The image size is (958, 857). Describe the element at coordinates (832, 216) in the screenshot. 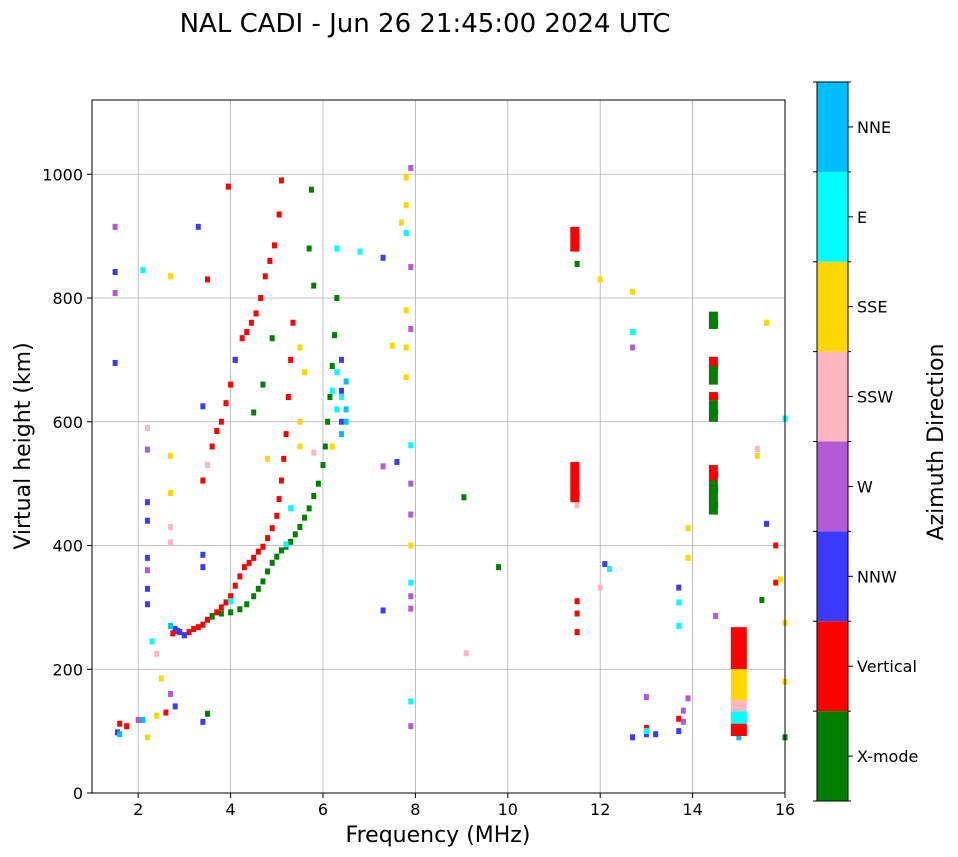

I see `colorbar-segment-e` at that location.